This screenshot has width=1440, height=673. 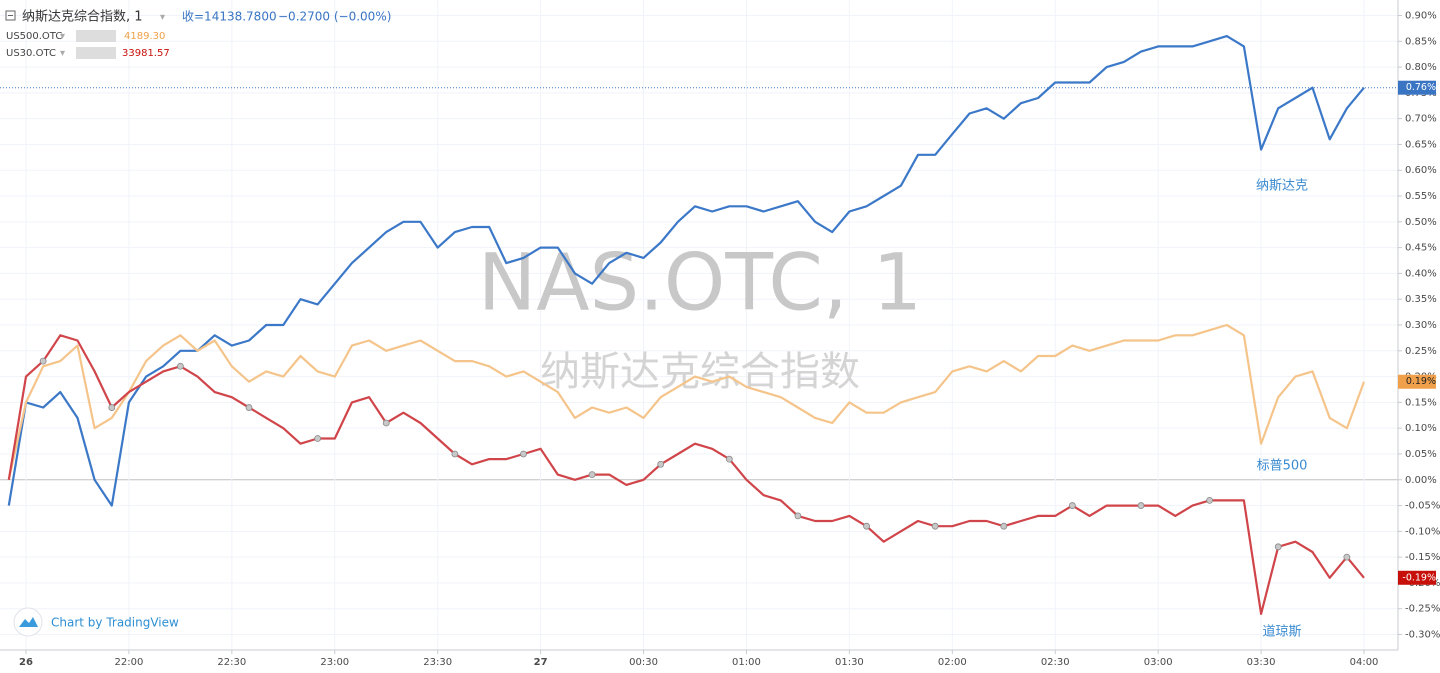 What do you see at coordinates (746, 662) in the screenshot?
I see `x-tick-label: 01:00` at bounding box center [746, 662].